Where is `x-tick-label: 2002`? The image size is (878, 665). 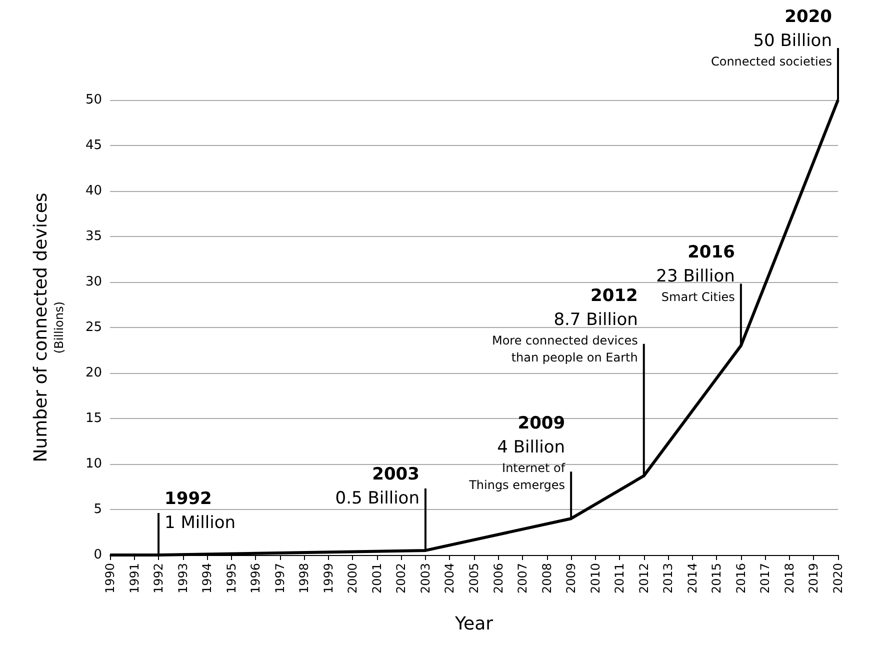 x-tick-label: 2002 is located at coordinates (401, 578).